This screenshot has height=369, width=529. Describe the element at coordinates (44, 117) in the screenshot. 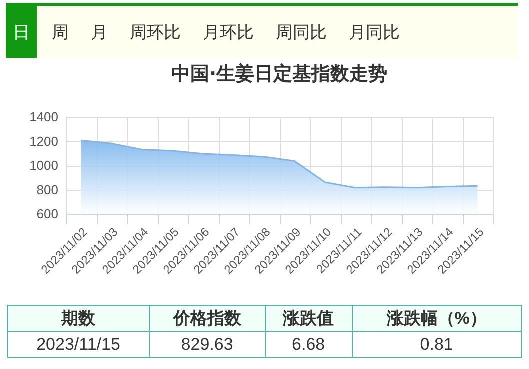

I see `y-tick-label: 1400` at that location.